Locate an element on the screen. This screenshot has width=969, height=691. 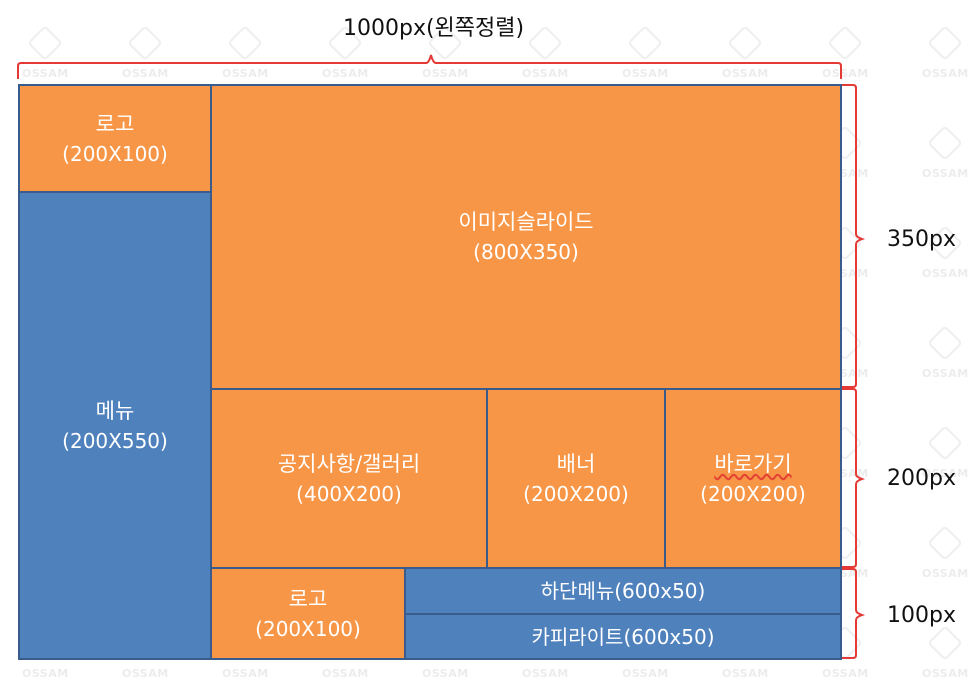
copyright-block: 카피라이트(600x50) is located at coordinates (623, 636).